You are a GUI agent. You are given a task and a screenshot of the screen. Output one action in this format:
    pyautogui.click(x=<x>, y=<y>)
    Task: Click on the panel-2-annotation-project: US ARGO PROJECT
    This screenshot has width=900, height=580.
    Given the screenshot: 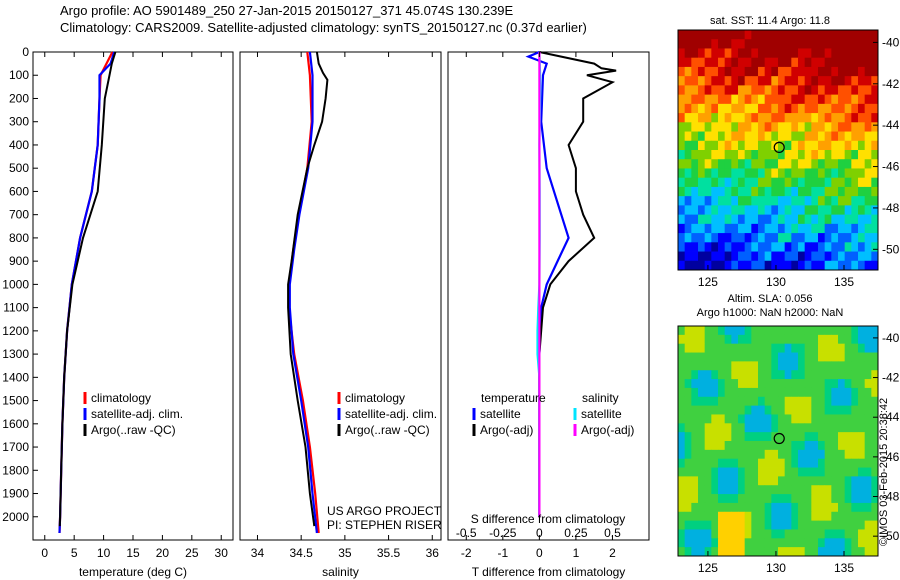 What is the action you would take?
    pyautogui.click(x=384, y=511)
    